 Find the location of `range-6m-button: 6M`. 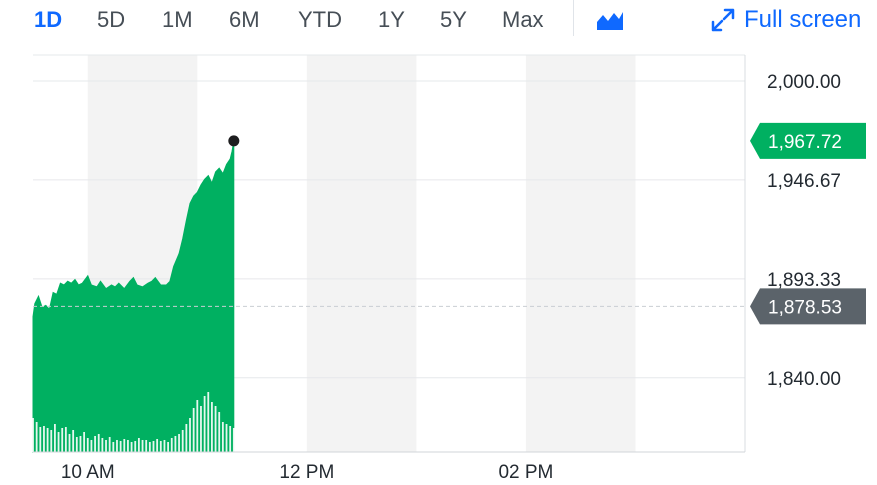

range-6m-button: 6M is located at coordinates (244, 19).